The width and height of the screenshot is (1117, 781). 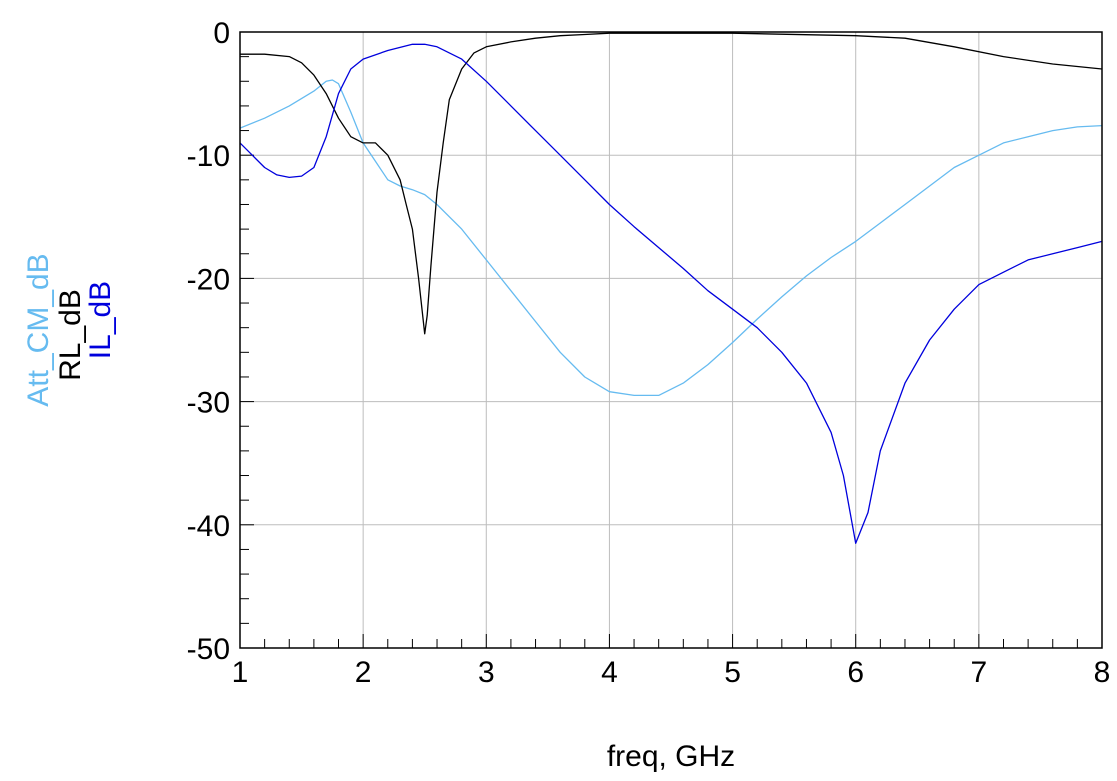 I want to click on x-tick-label: 4, so click(x=609, y=672).